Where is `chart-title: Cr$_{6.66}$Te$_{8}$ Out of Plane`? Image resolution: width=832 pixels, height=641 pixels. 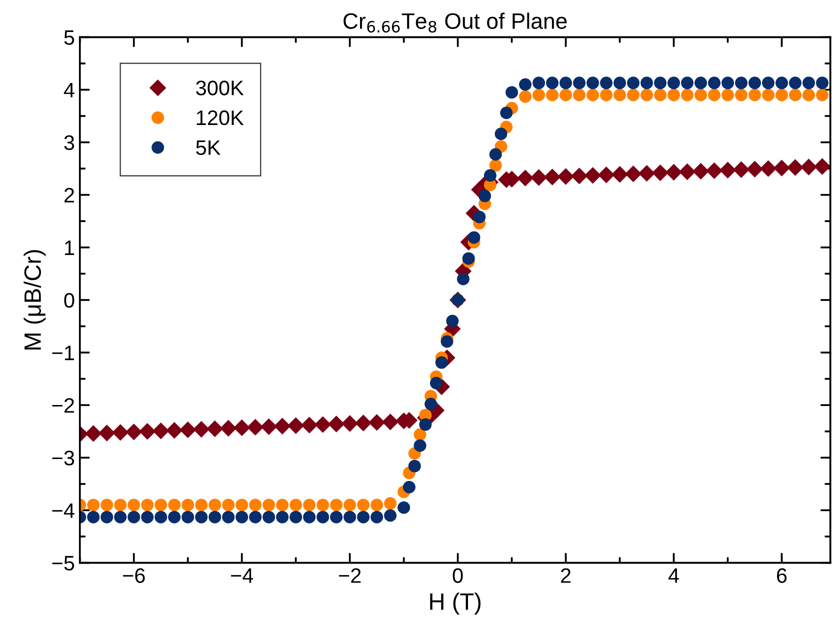
chart-title: Cr$_{6.66}$Te$_{8}$ Out of Plane is located at coordinates (455, 22).